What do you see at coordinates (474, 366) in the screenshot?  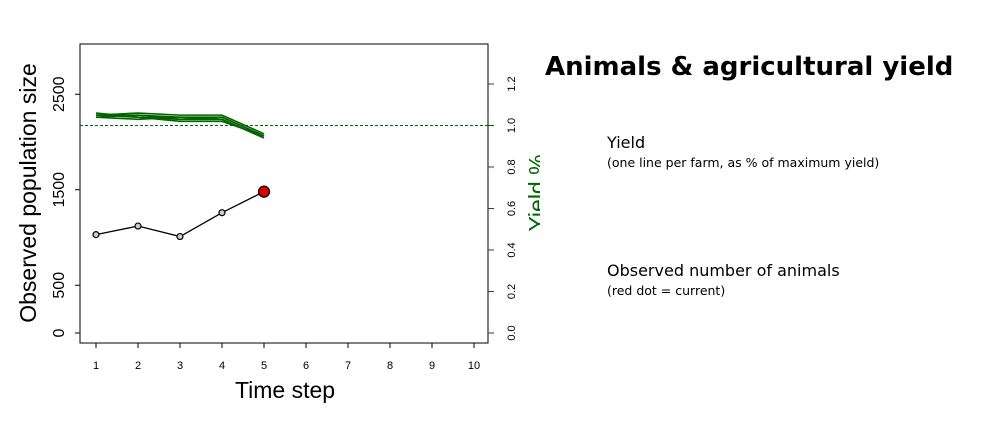 I see `x-tick-label: 10` at bounding box center [474, 366].